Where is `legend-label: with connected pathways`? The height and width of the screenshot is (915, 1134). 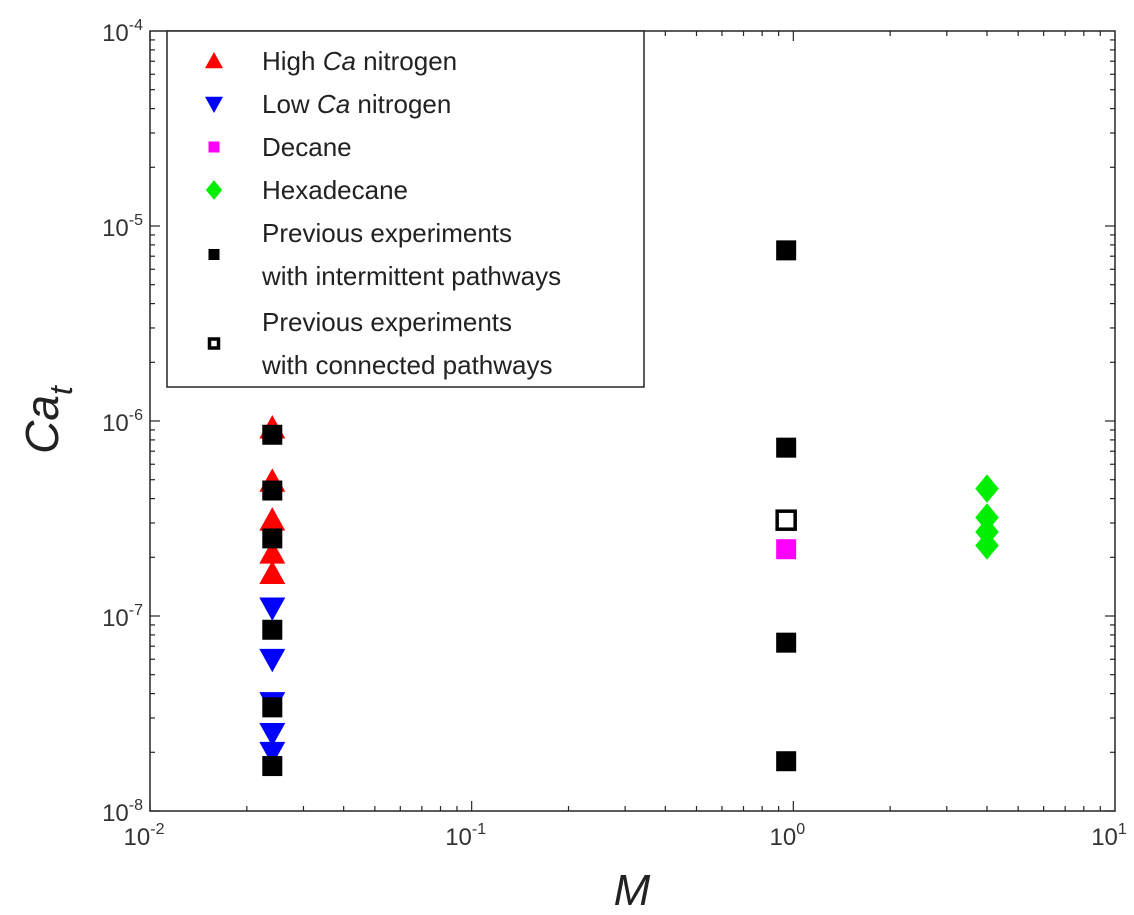 legend-label: with connected pathways is located at coordinates (407, 365).